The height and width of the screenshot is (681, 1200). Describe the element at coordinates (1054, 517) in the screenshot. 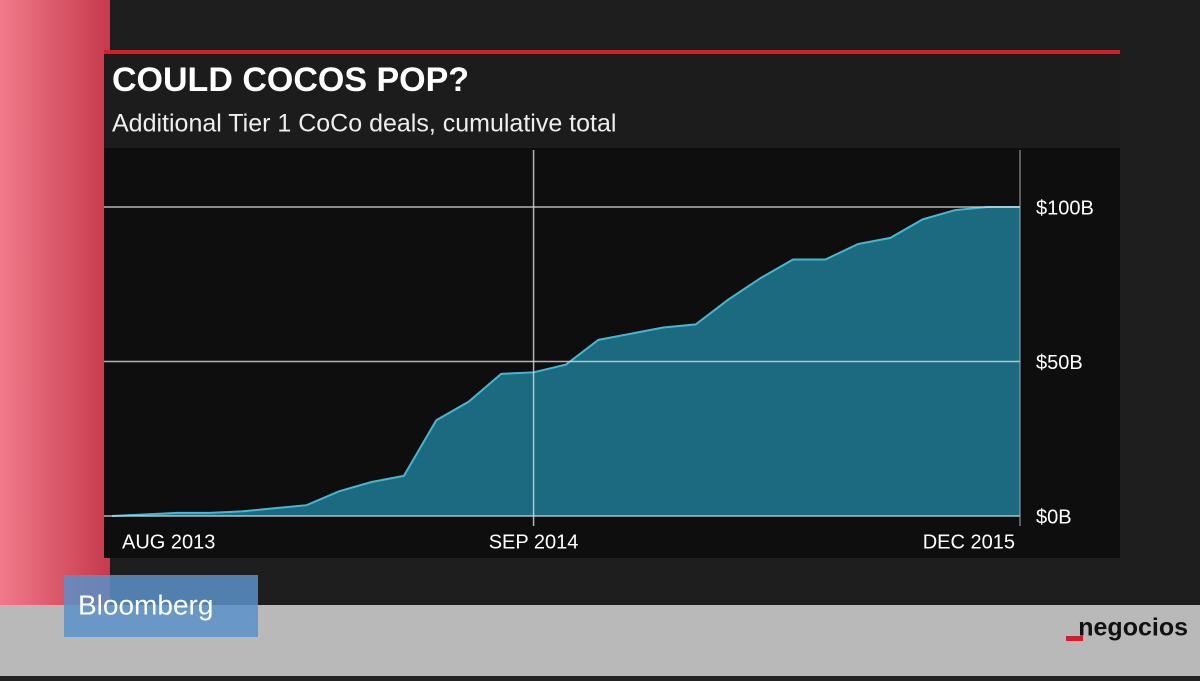

I see `y-tick-label: $0B` at that location.